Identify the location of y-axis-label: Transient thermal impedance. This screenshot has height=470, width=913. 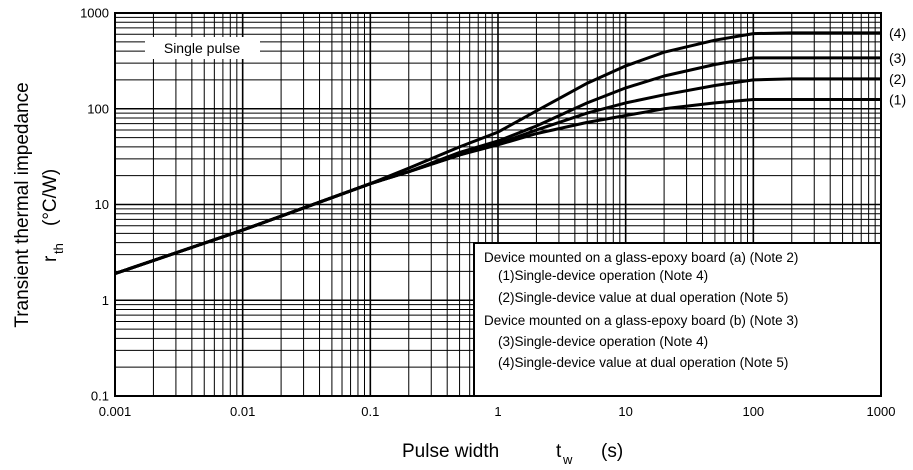
(22, 204).